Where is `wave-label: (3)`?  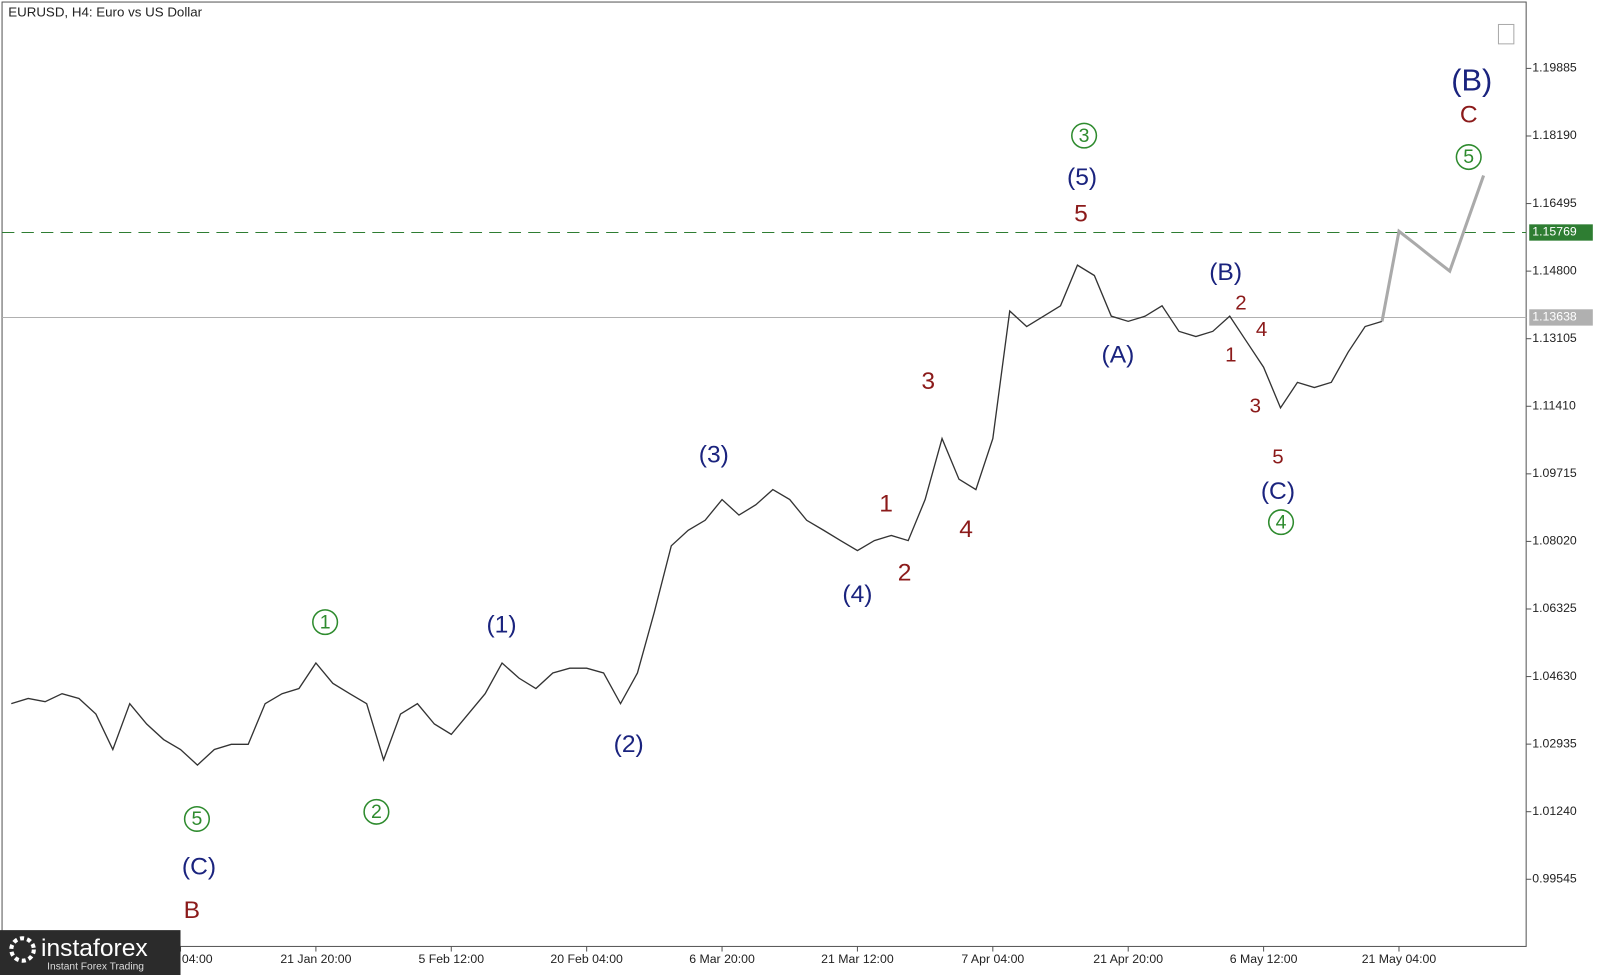 wave-label: (3) is located at coordinates (714, 454).